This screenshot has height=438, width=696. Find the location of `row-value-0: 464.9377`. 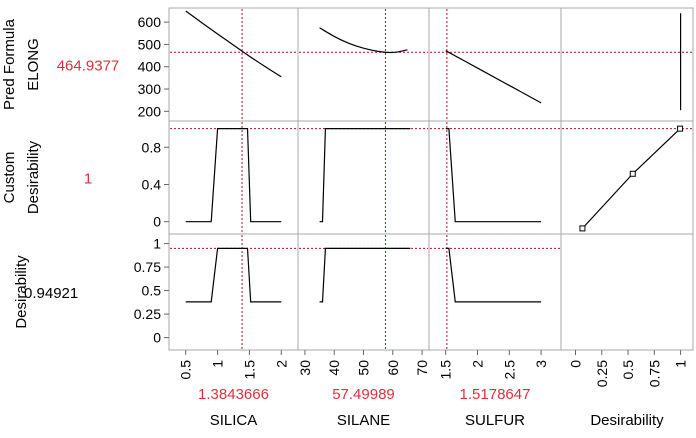

row-value-0: 464.9377 is located at coordinates (88, 66).